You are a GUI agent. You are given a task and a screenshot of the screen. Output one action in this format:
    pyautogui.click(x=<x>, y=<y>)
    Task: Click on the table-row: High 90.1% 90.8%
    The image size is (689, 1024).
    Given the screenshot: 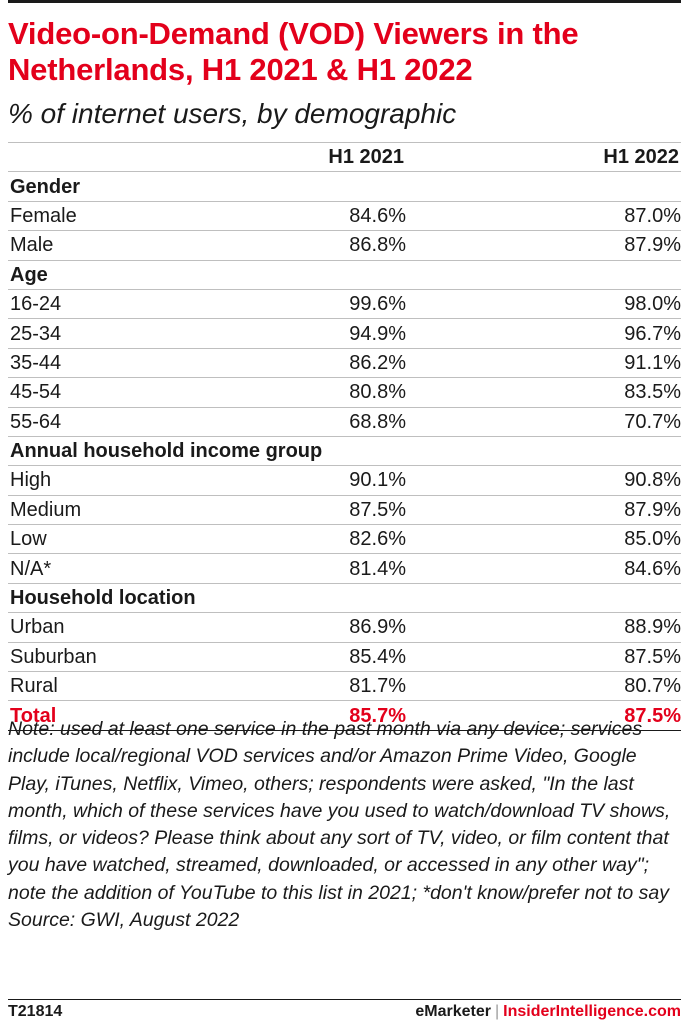 What is the action you would take?
    pyautogui.click(x=344, y=480)
    